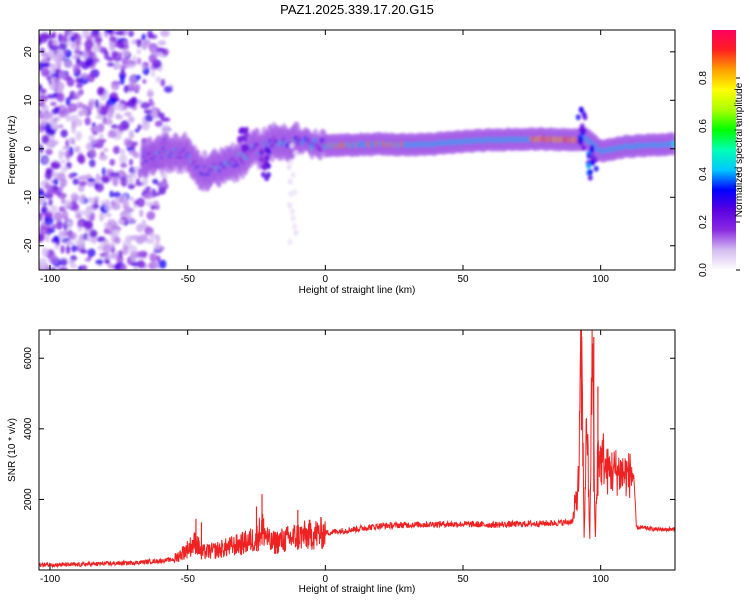 Image resolution: width=750 pixels, height=605 pixels. Describe the element at coordinates (673, 144) in the screenshot. I see `heatmap-core-cell` at that location.